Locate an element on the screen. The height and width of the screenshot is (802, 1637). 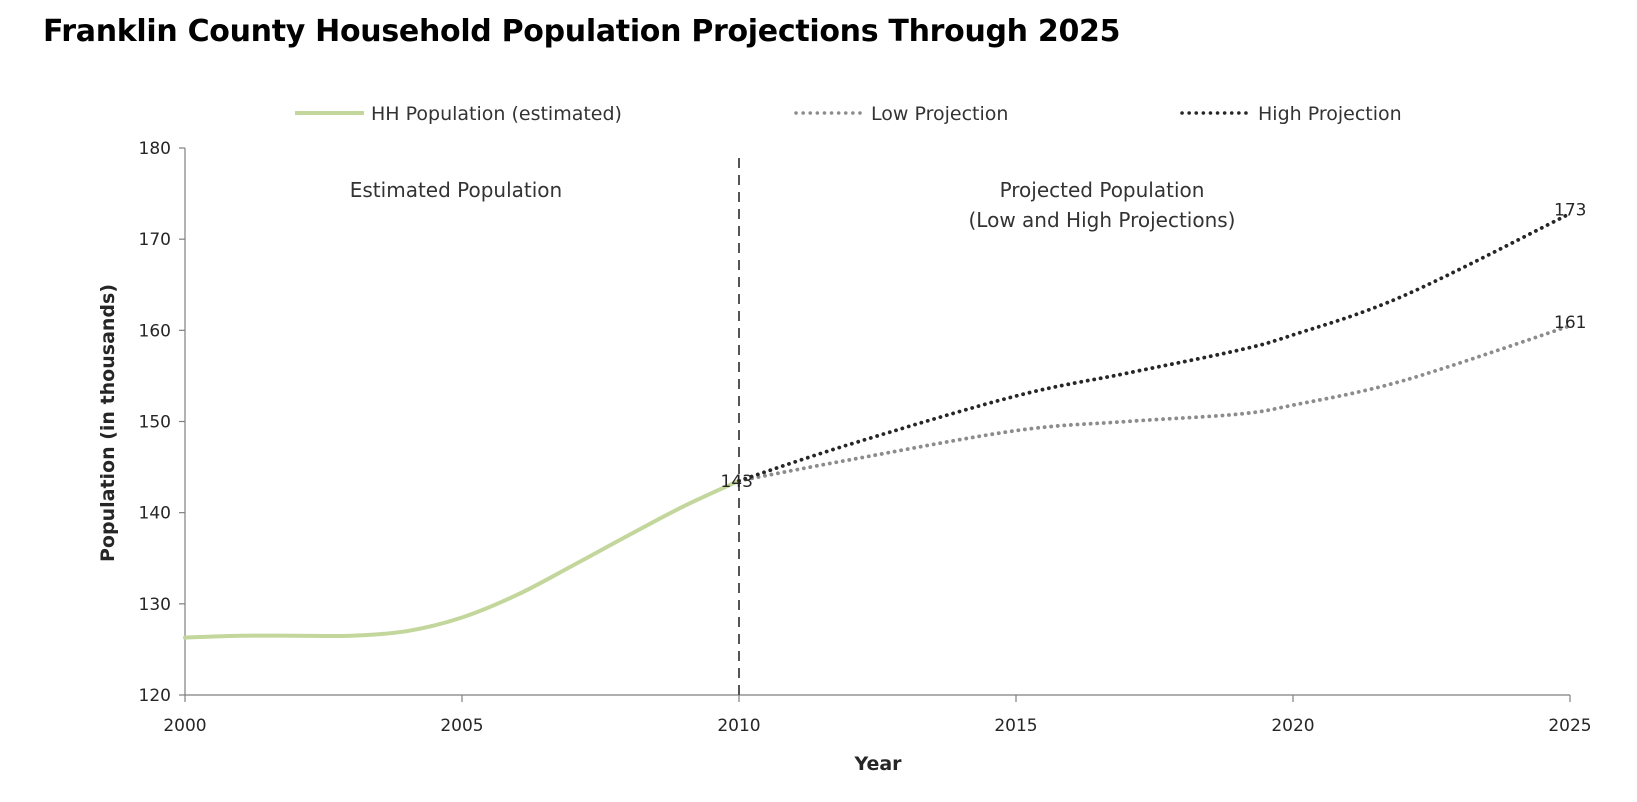
y-tick-label: 180 is located at coordinates (155, 149).